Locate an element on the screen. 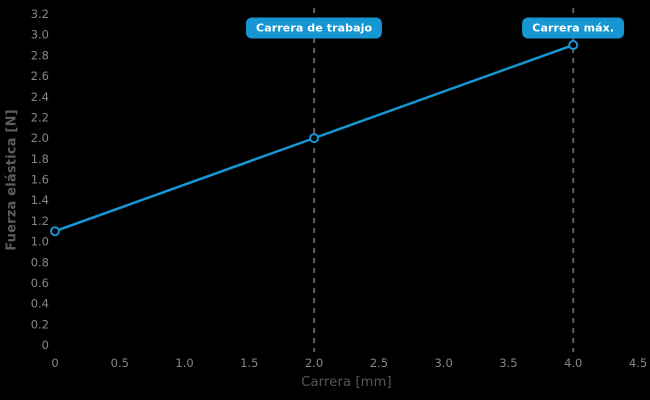 The height and width of the screenshot is (400, 650). y-tick-label: 1.0 is located at coordinates (40, 242).